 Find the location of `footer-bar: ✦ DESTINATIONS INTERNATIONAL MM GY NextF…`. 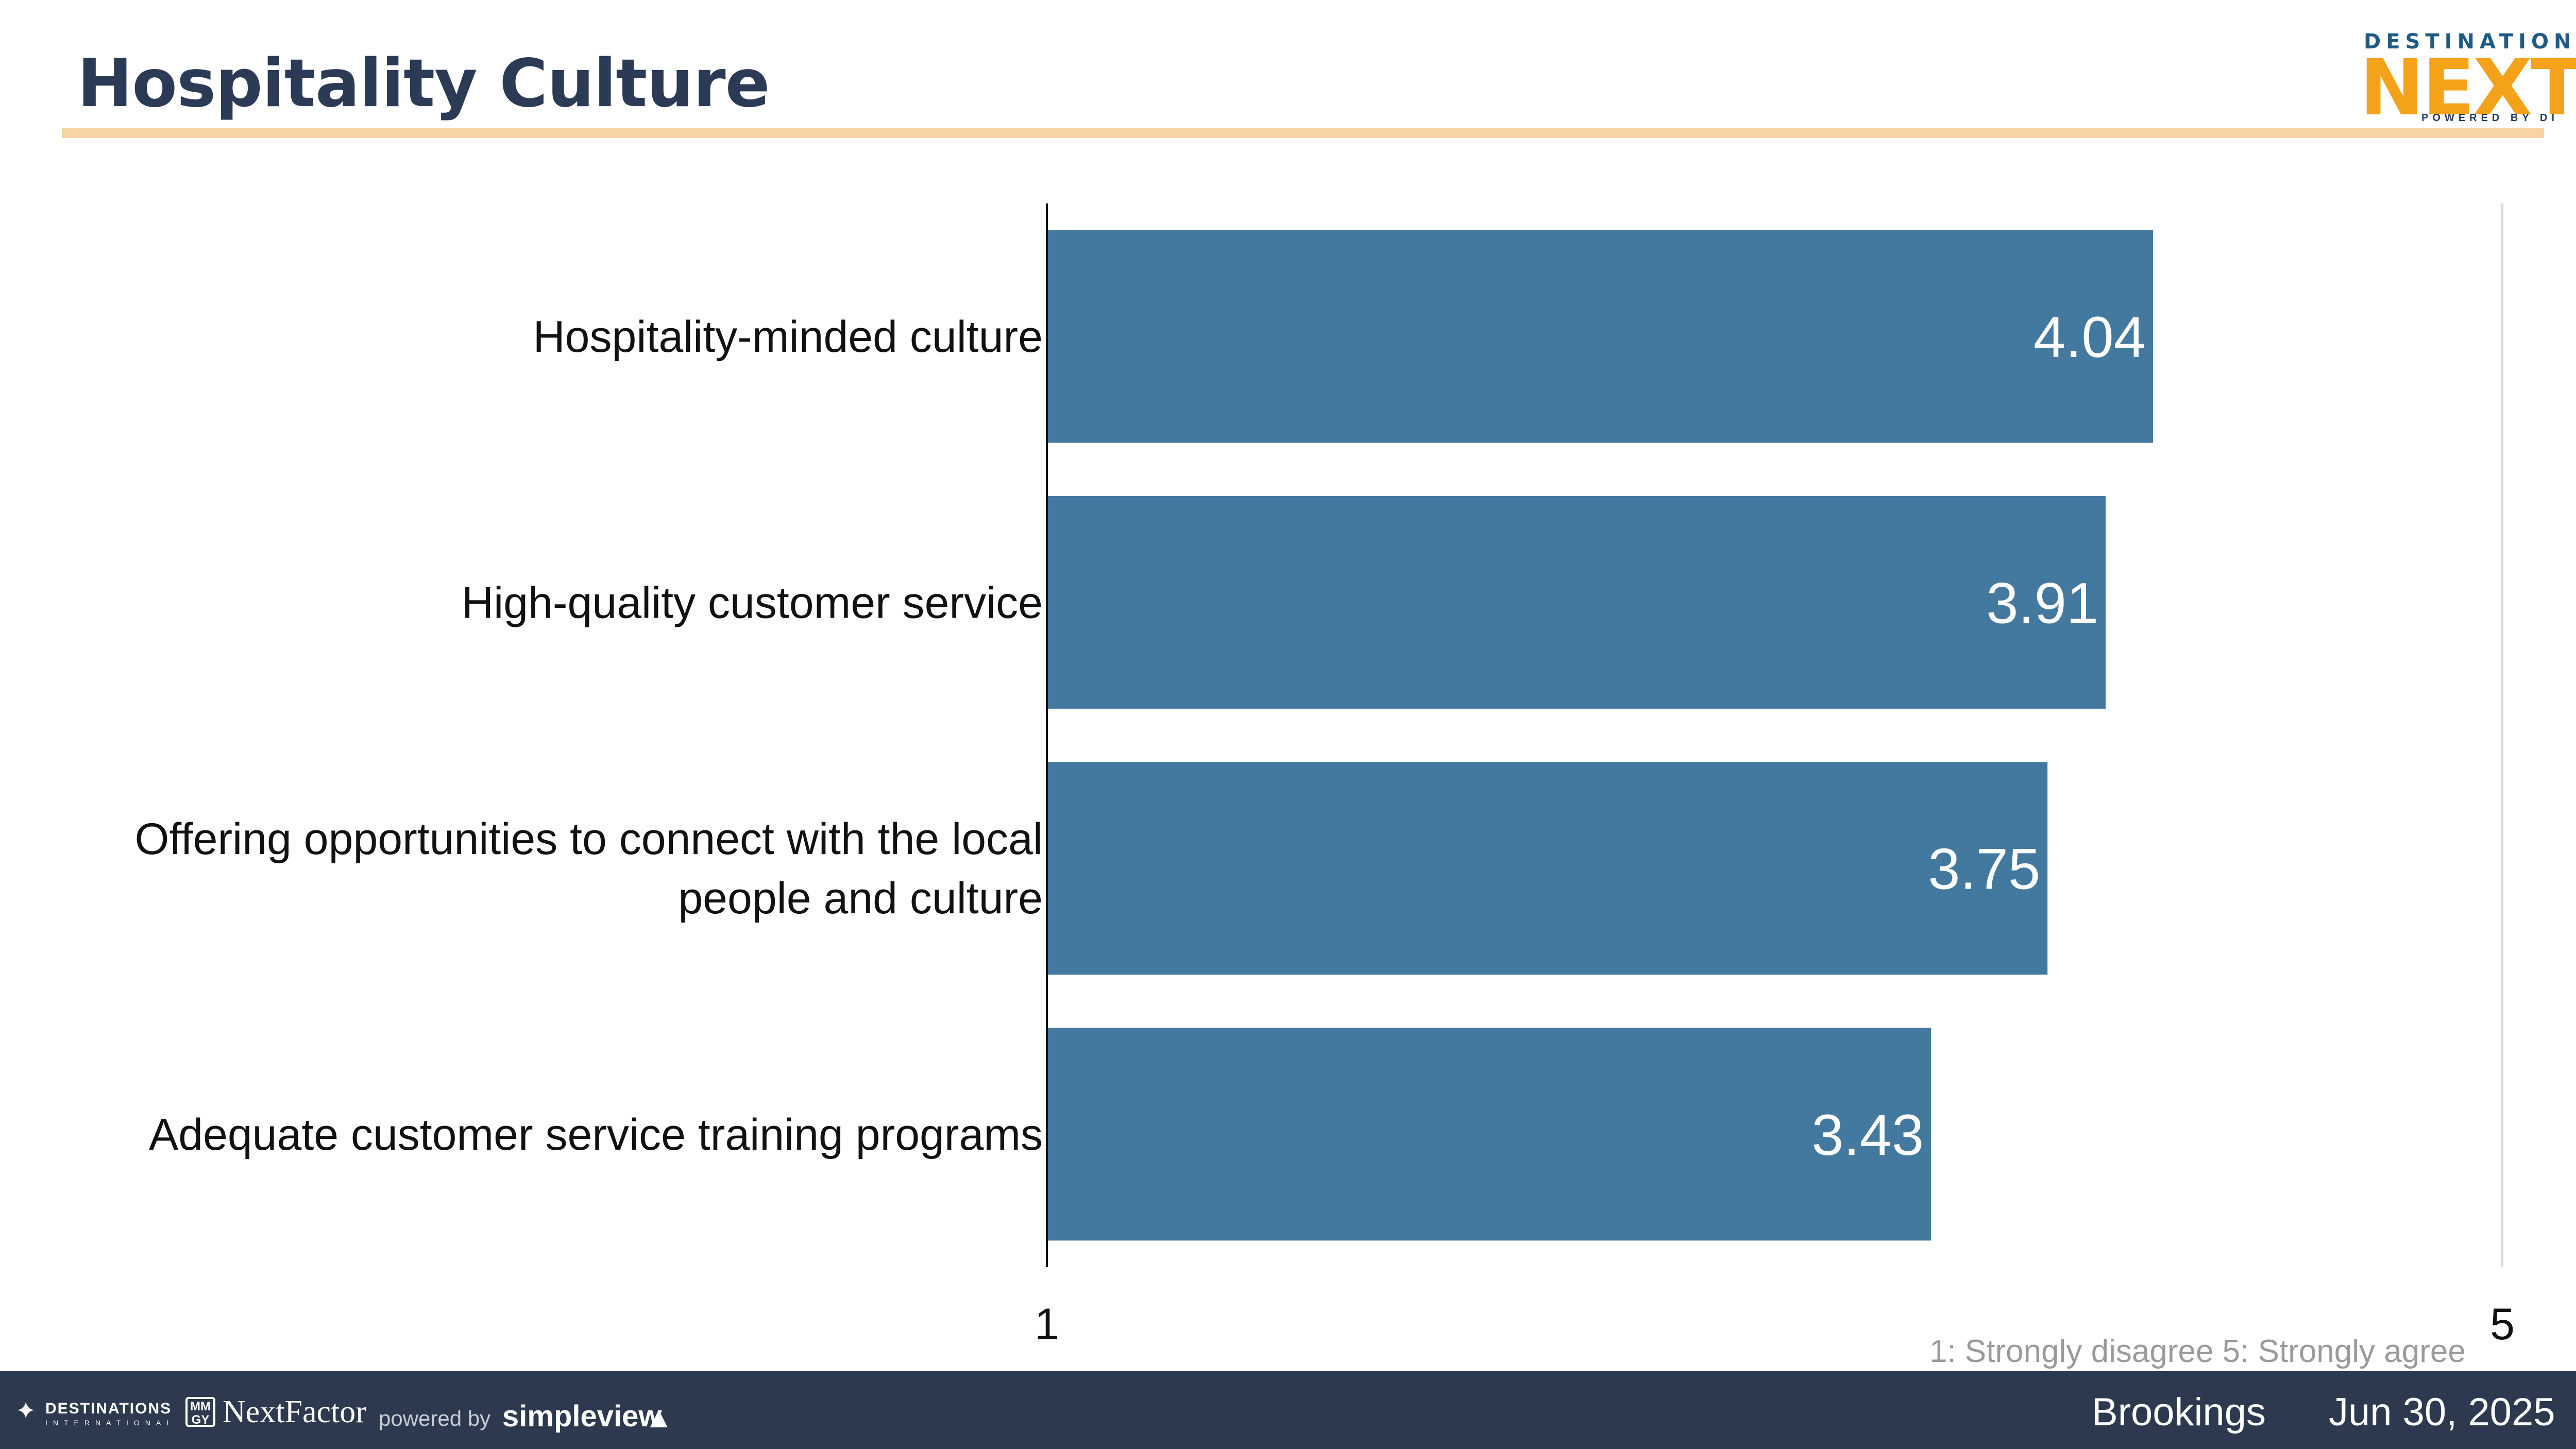

footer-bar: ✦ DESTINATIONS INTERNATIONAL MM GY NextF… is located at coordinates (1288, 1410).